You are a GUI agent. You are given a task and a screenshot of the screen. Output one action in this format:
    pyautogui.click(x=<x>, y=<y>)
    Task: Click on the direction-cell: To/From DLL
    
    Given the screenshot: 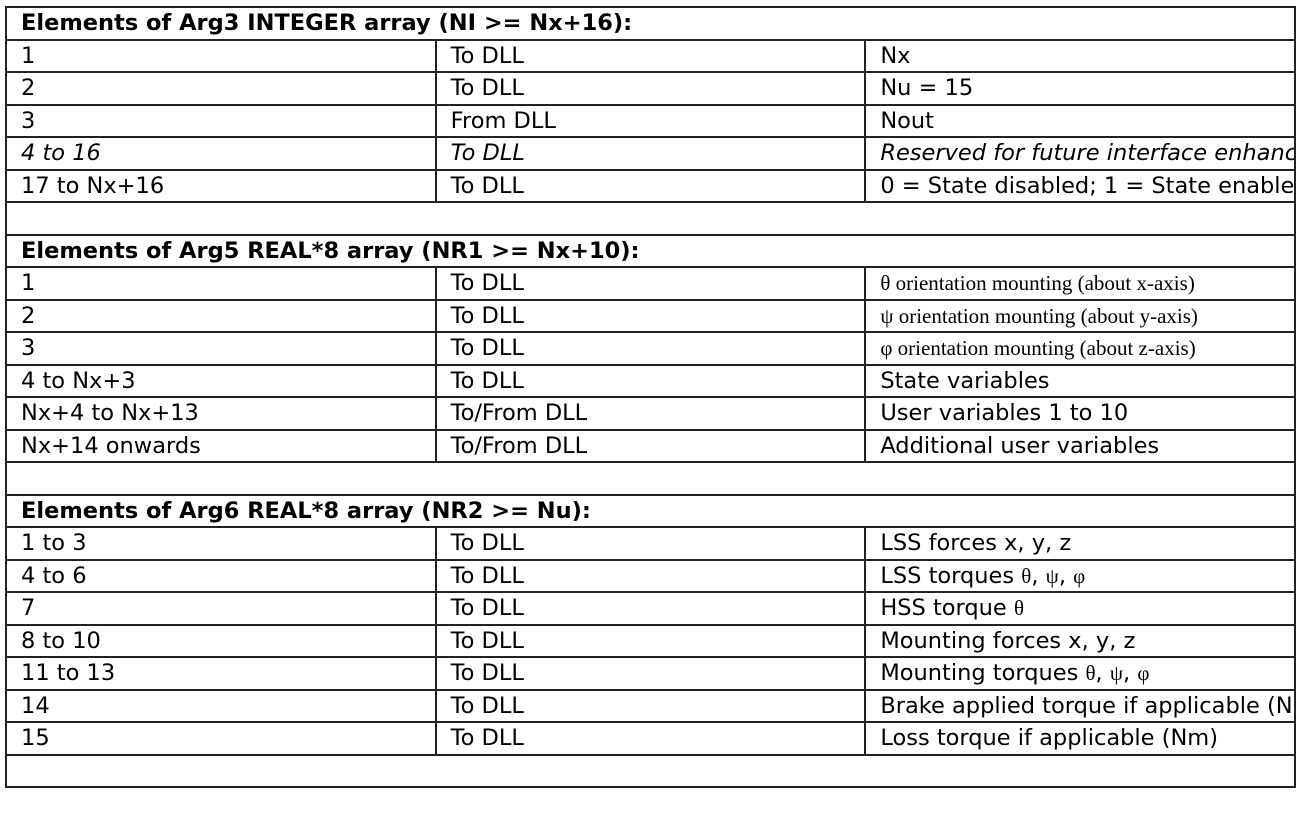 What is the action you would take?
    pyautogui.click(x=650, y=445)
    